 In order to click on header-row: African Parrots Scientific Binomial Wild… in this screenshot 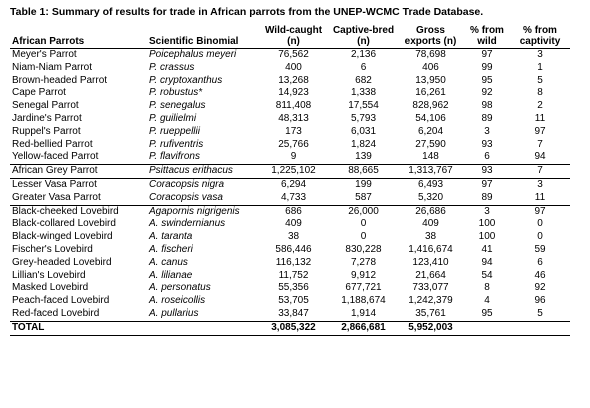, I will do `click(290, 37)`.